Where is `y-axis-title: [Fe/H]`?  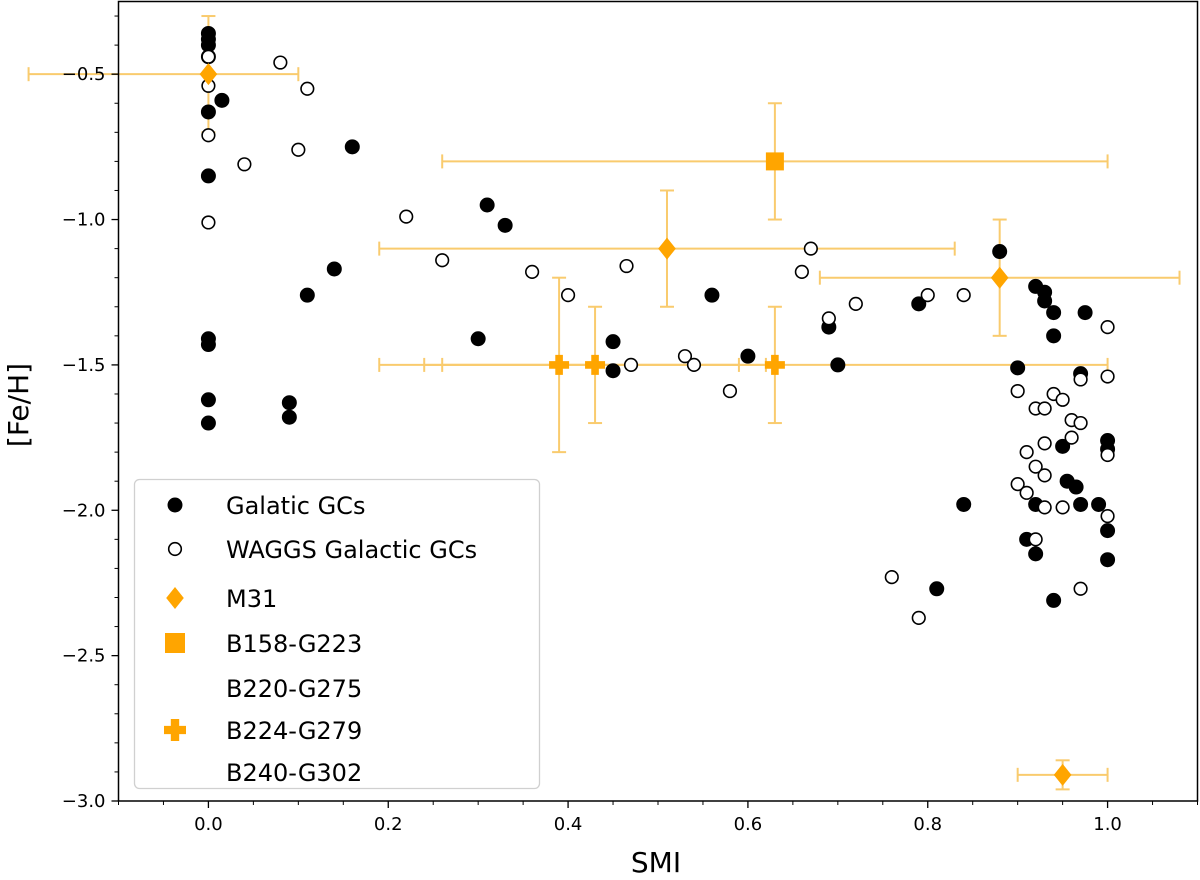 y-axis-title: [Fe/H] is located at coordinates (18, 405).